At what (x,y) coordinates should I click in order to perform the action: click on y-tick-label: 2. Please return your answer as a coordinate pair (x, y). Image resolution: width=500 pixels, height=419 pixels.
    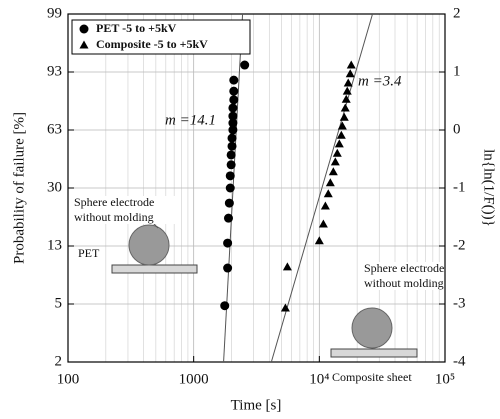
    Looking at the image, I should click on (59, 361).